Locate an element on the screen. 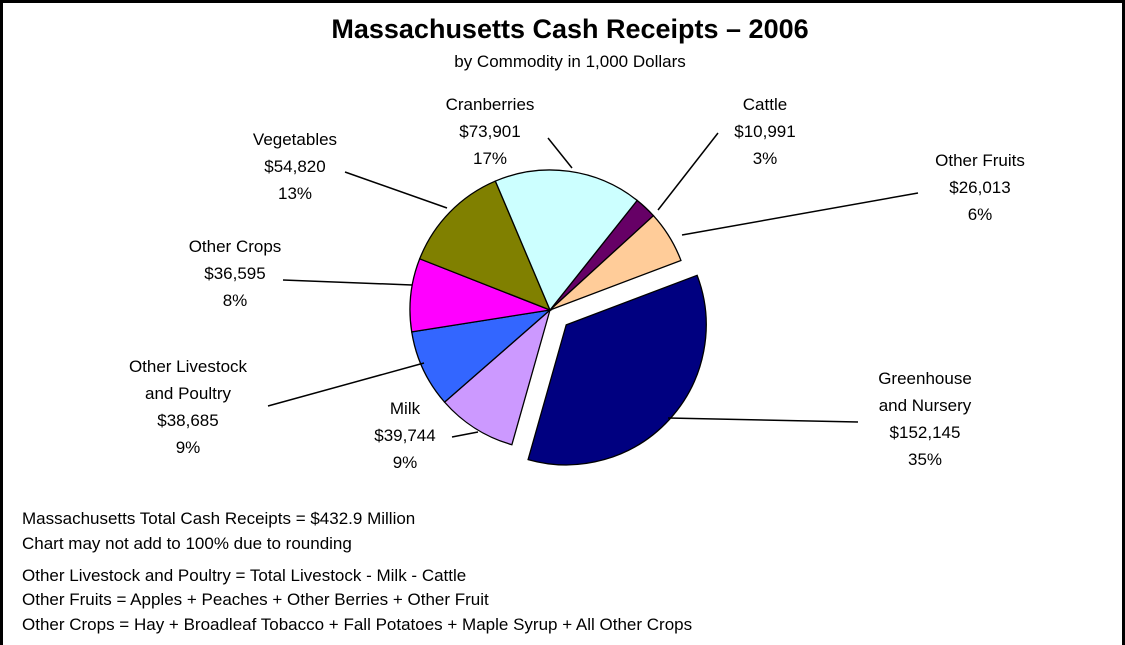  category-label: Other Fruits is located at coordinates (980, 160).